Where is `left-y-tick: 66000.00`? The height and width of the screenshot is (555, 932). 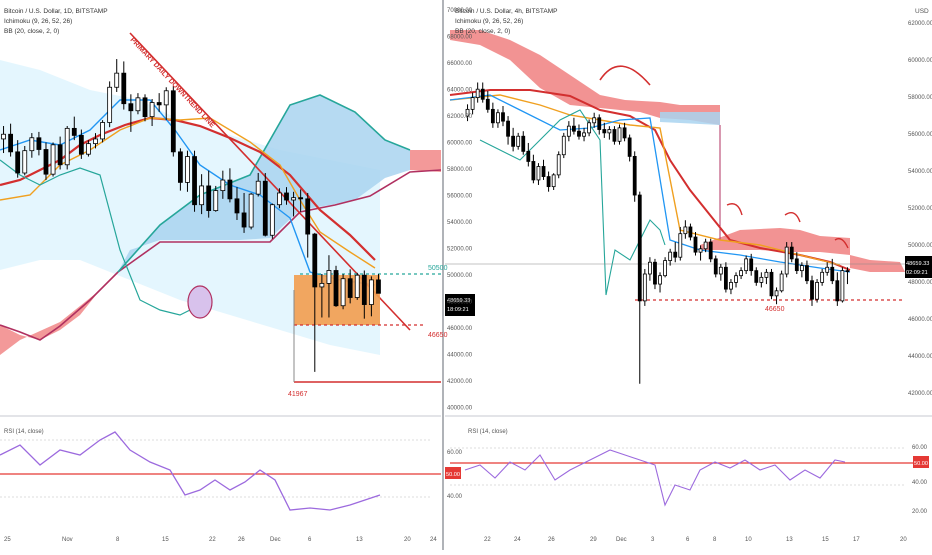
left-y-tick: 66000.00 is located at coordinates (460, 64).